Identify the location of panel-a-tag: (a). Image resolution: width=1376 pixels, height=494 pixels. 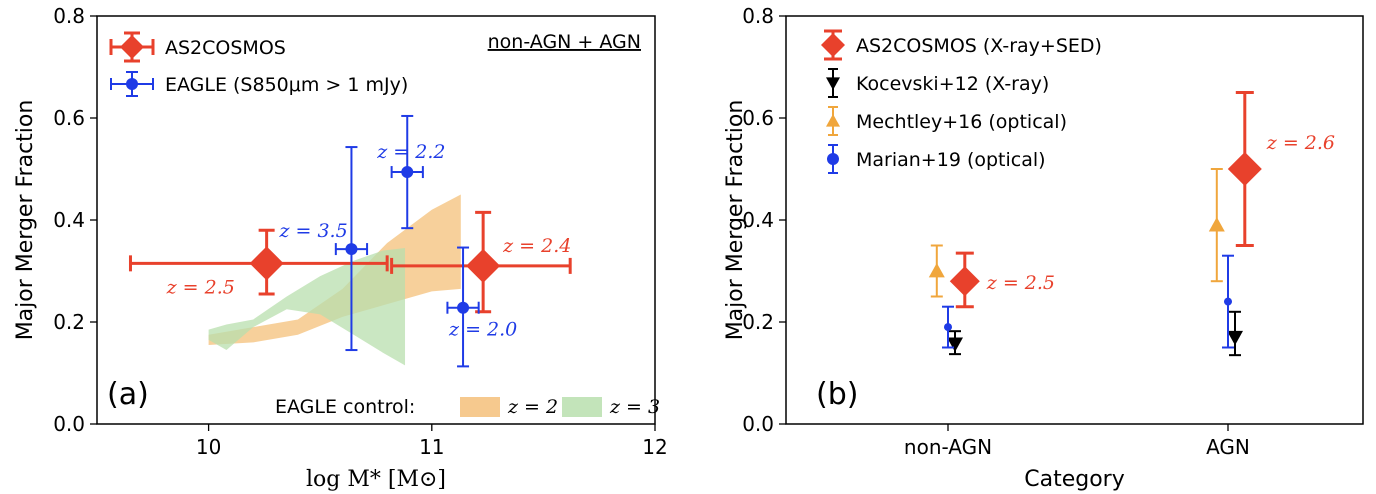
(128, 394).